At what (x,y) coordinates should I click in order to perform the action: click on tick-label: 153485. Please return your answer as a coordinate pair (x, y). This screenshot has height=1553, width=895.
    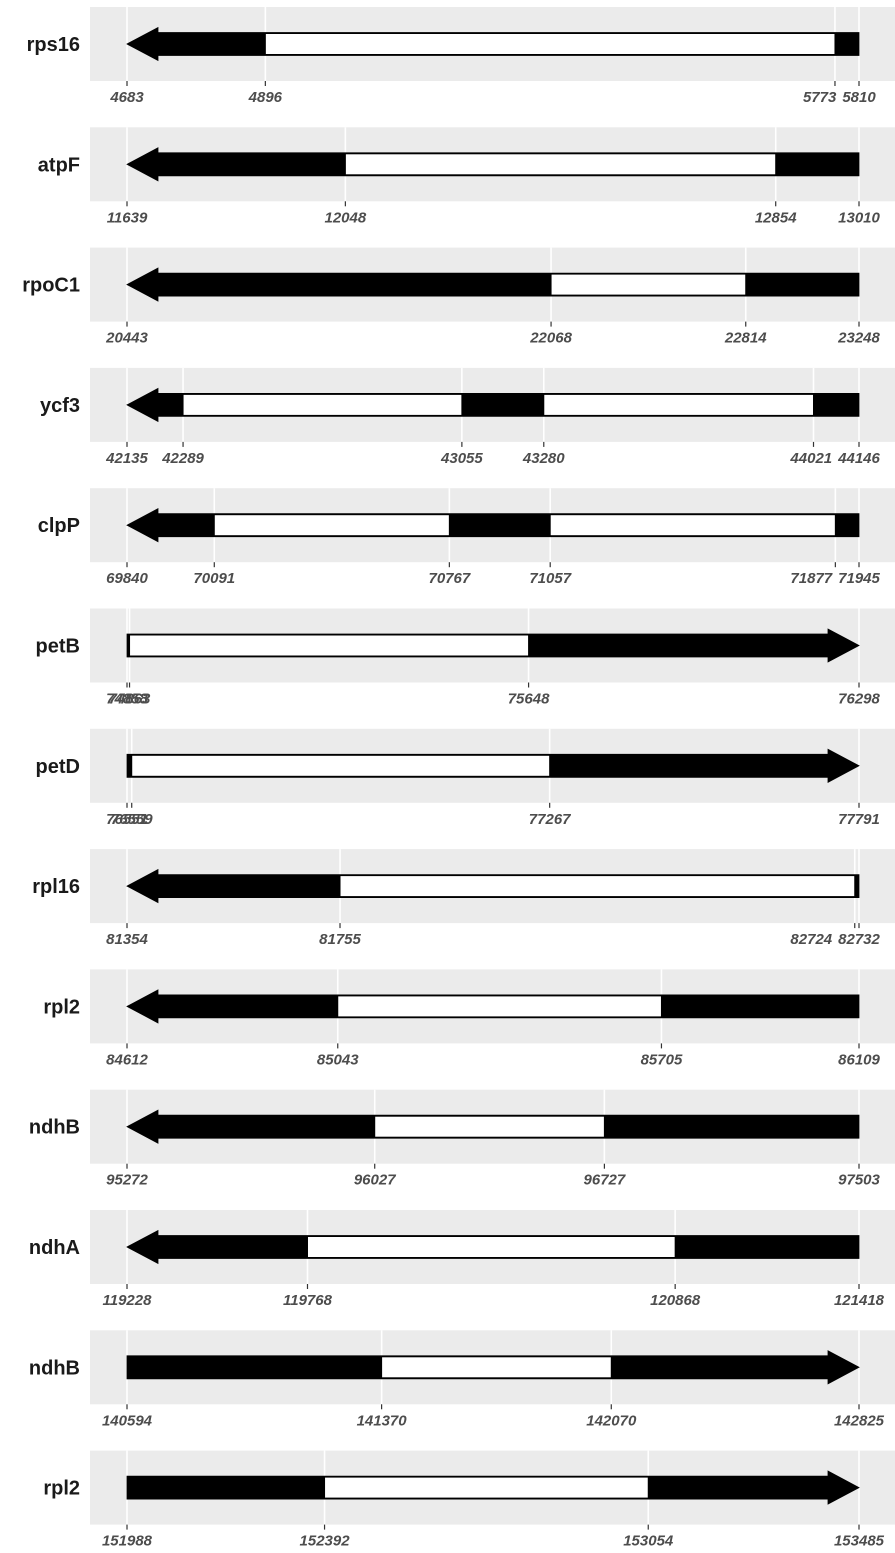
    Looking at the image, I should click on (859, 1541).